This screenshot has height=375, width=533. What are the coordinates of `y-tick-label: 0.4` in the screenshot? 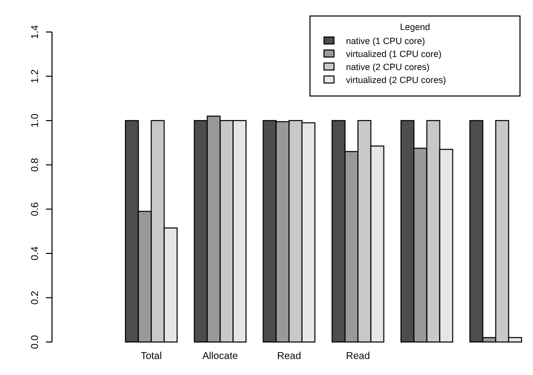 It's located at (35, 253).